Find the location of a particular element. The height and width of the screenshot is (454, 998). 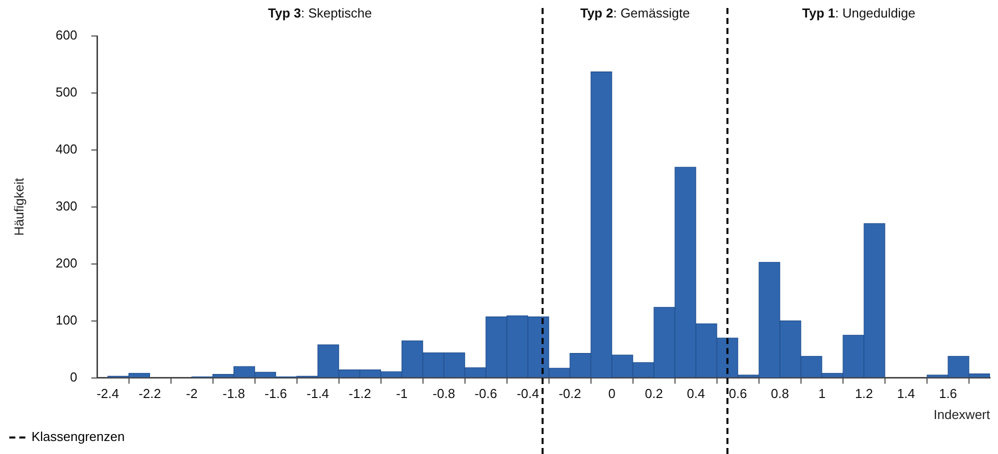

x-axis-title: Indexwert is located at coordinates (962, 414).